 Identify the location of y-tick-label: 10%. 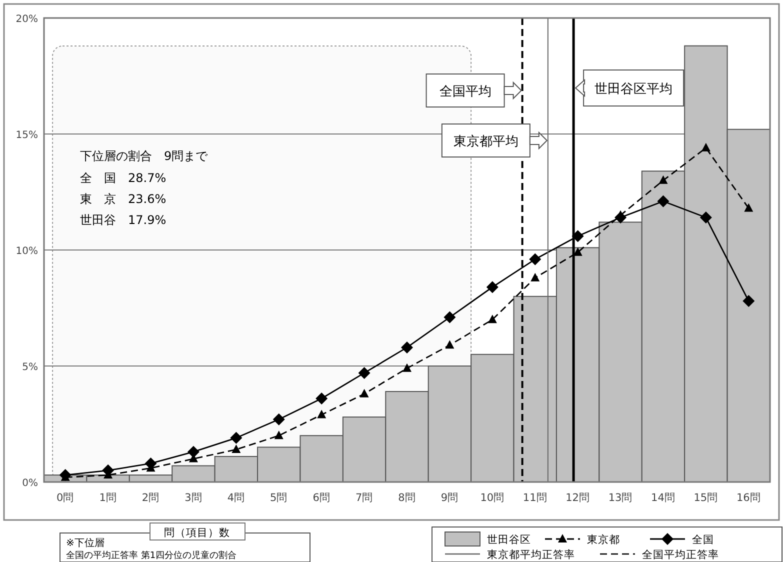
(27, 251).